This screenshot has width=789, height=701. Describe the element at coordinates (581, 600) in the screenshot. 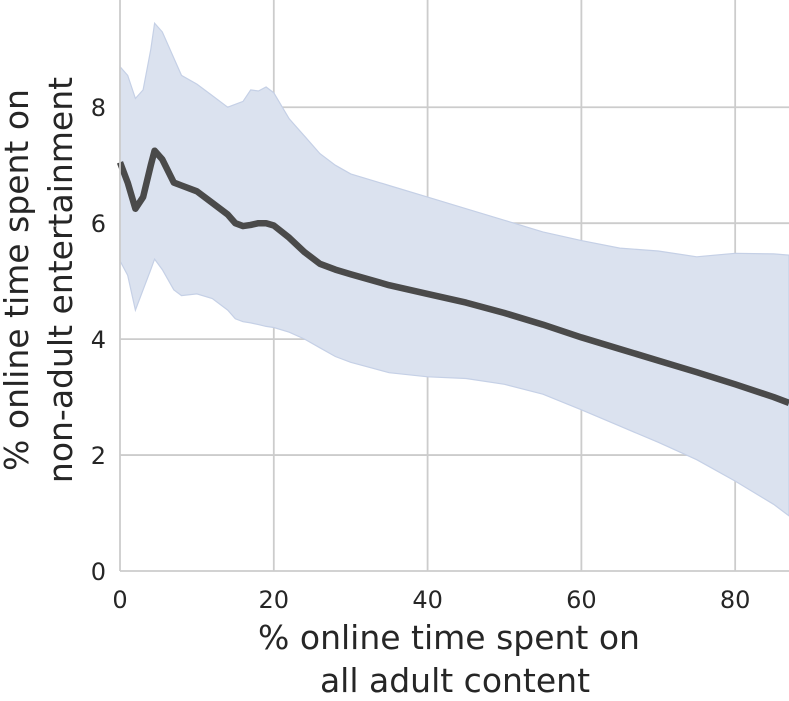

I see `x-tick-label-60: 60` at that location.